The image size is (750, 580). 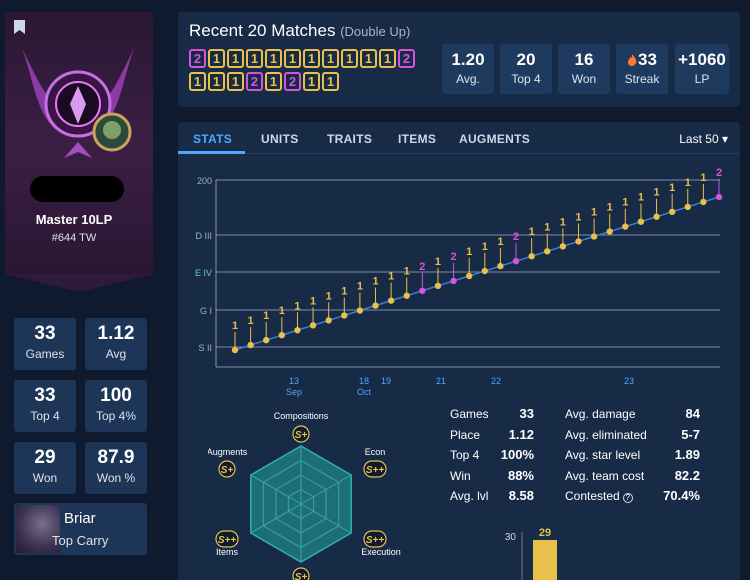 I want to click on stat-label: Avg. damage, so click(x=600, y=414).